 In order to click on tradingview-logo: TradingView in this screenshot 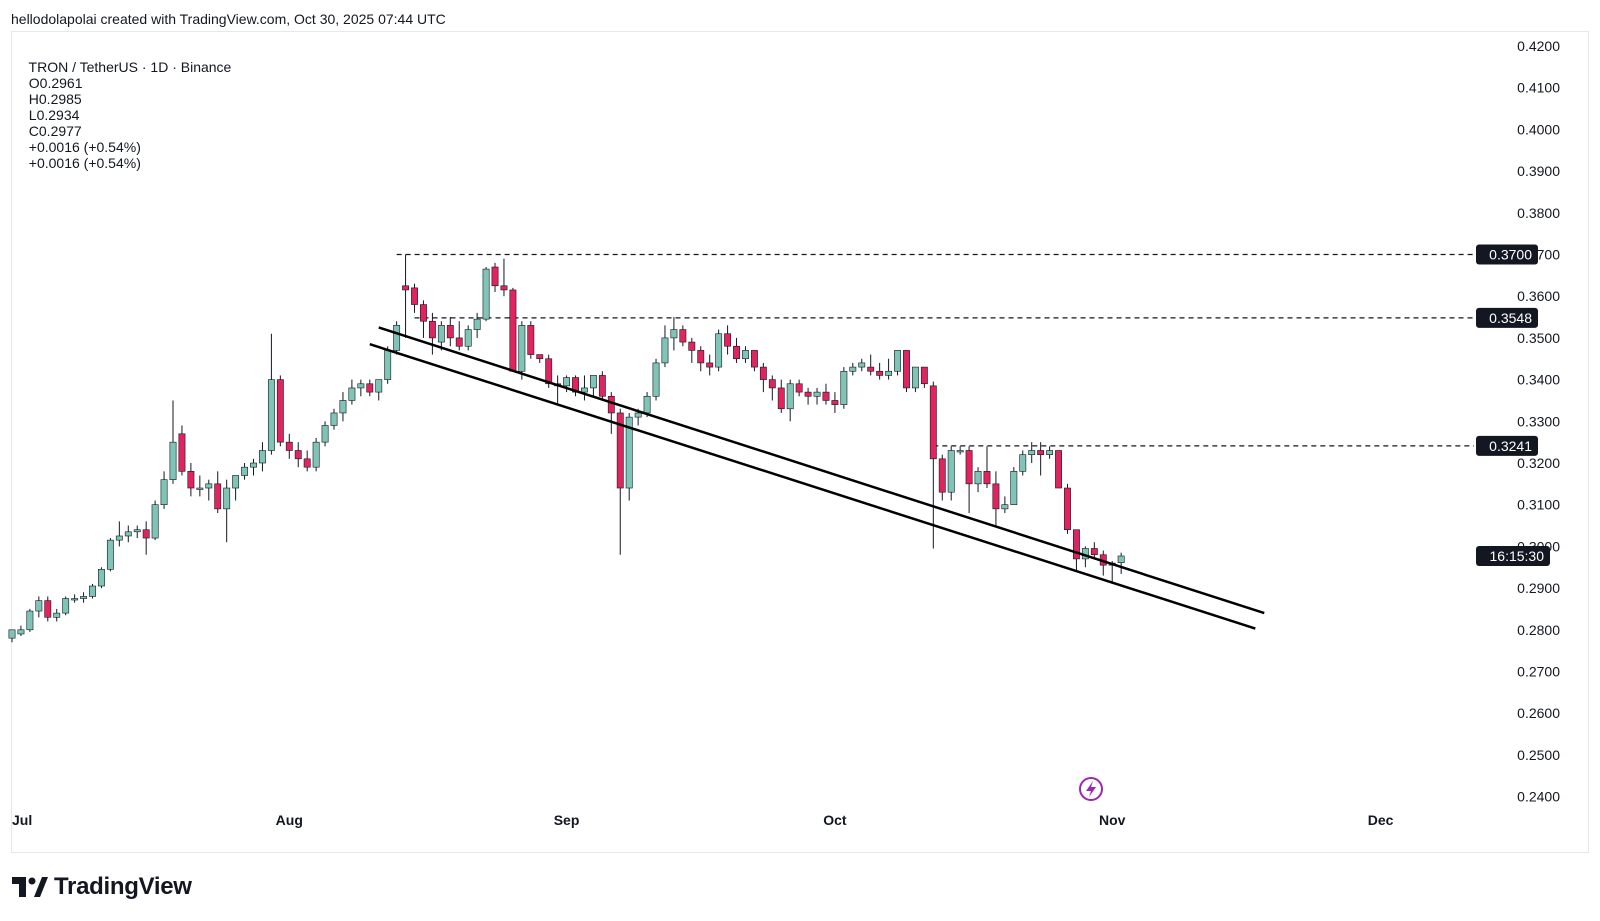, I will do `click(102, 887)`.